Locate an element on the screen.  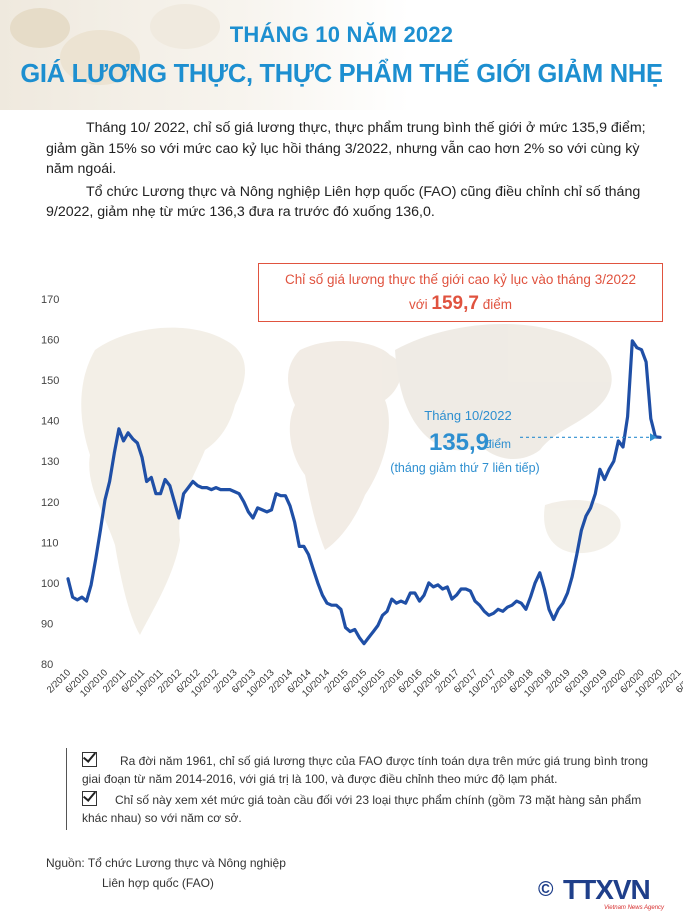
callout-value: 159,7 is located at coordinates (455, 303).